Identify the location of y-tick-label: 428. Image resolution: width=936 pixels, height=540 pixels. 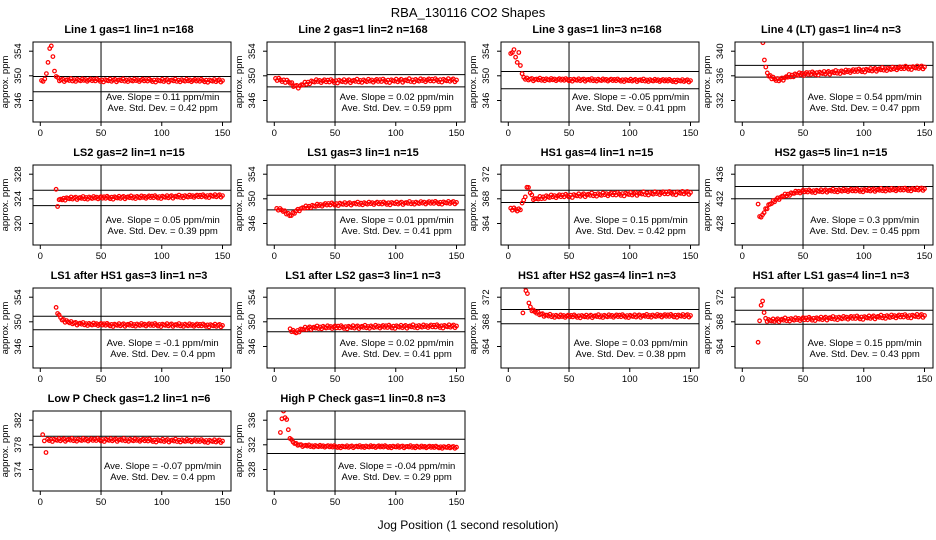
(720, 224).